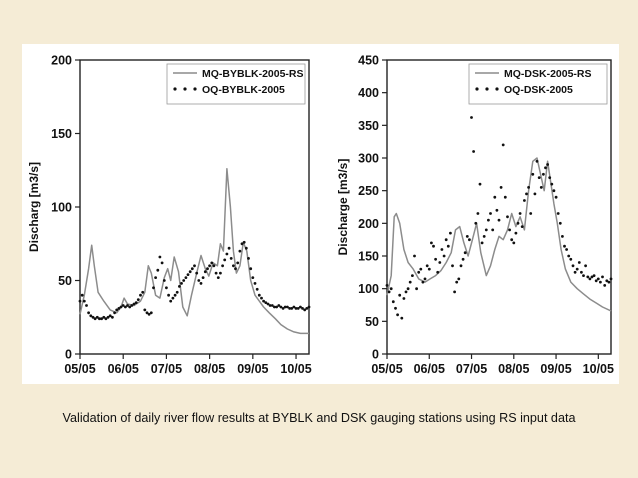 This screenshot has width=638, height=478. Describe the element at coordinates (61, 61) in the screenshot. I see `y-tick-label: 200` at that location.